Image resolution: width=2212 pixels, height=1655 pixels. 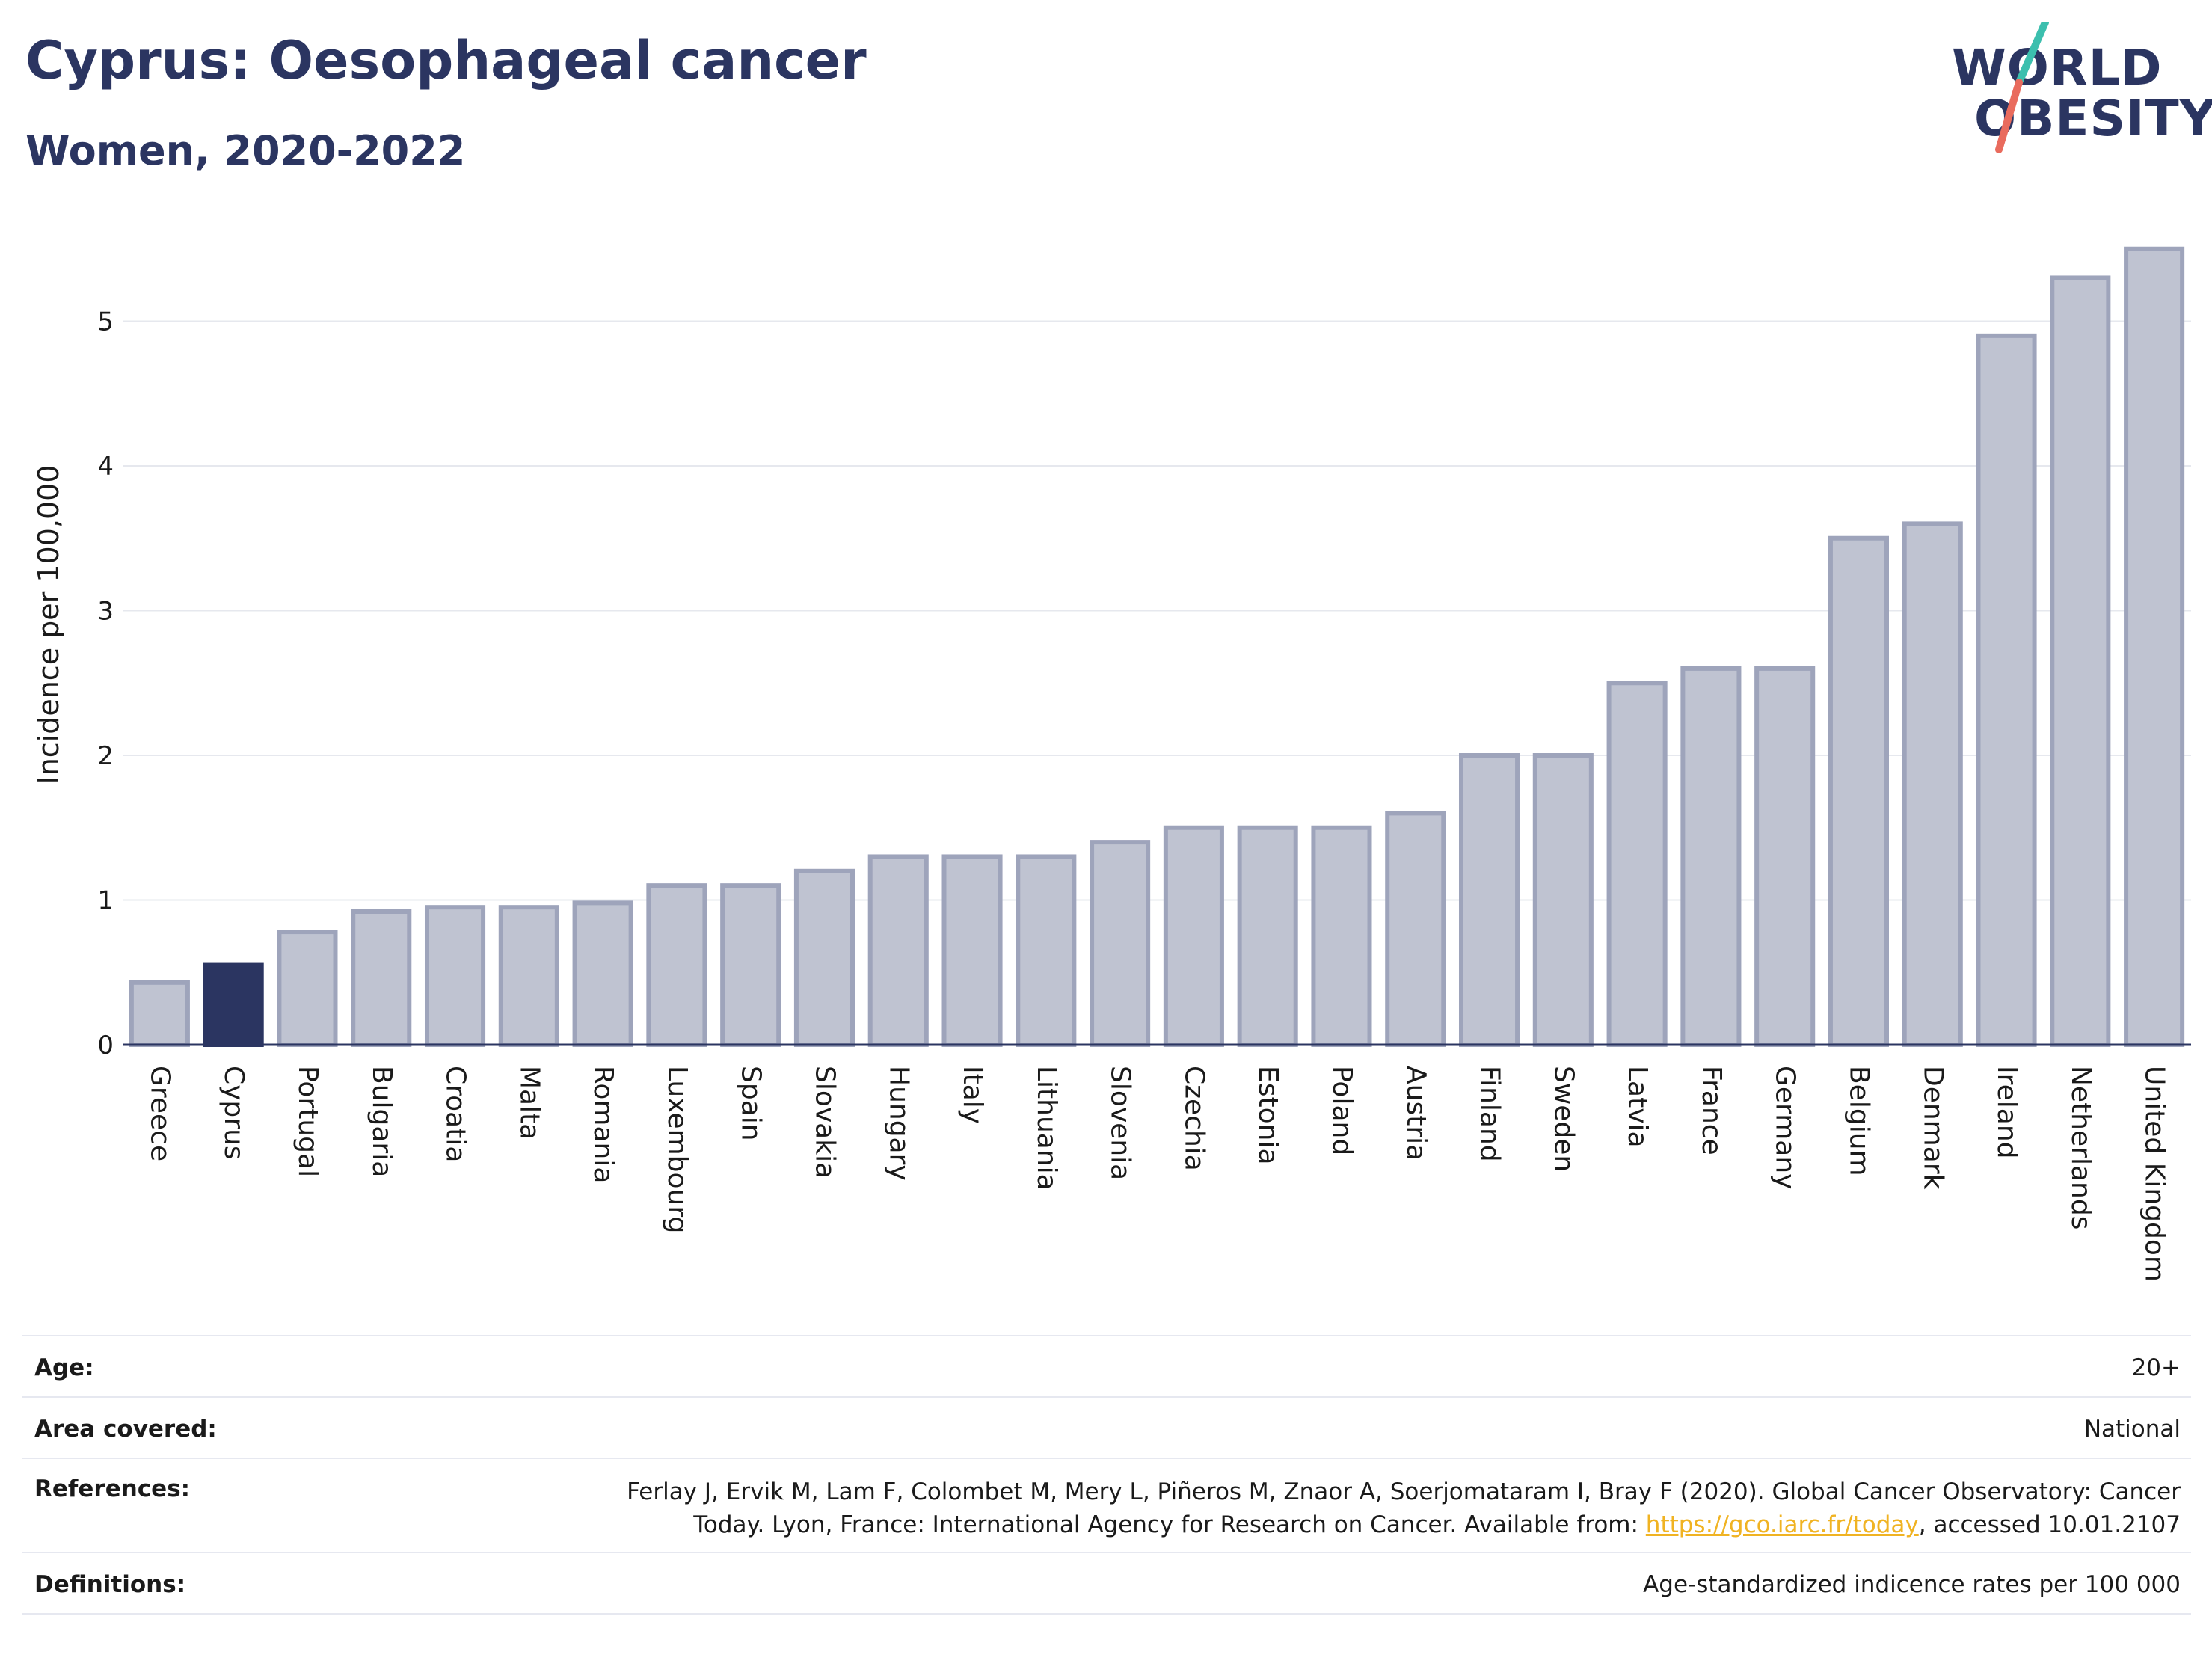 What do you see at coordinates (64, 1367) in the screenshot?
I see `age-label: Age:` at bounding box center [64, 1367].